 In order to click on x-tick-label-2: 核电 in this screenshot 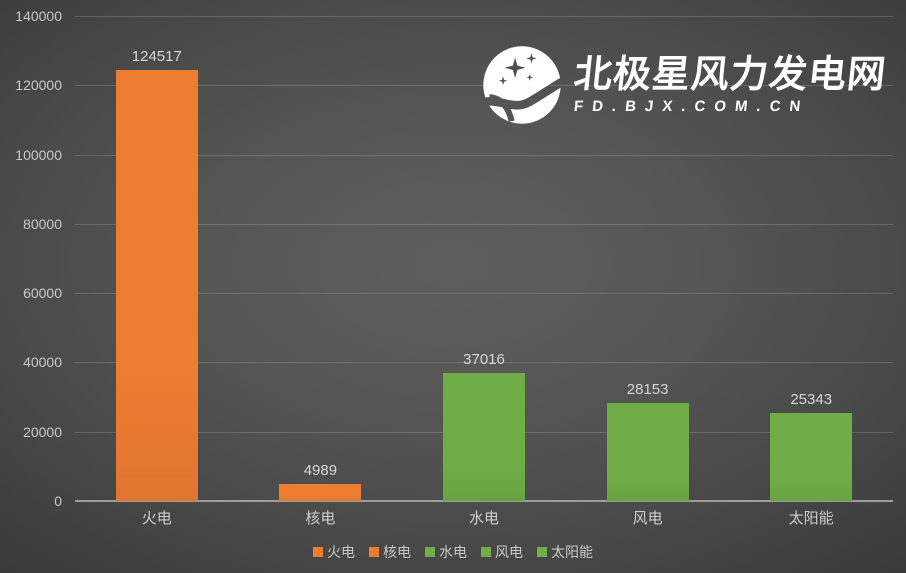, I will do `click(320, 518)`.